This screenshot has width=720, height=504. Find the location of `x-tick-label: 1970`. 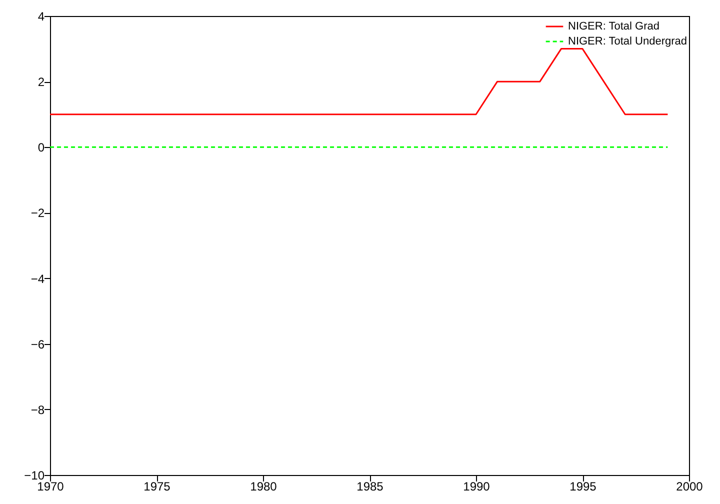

x-tick-label: 1970 is located at coordinates (50, 487).